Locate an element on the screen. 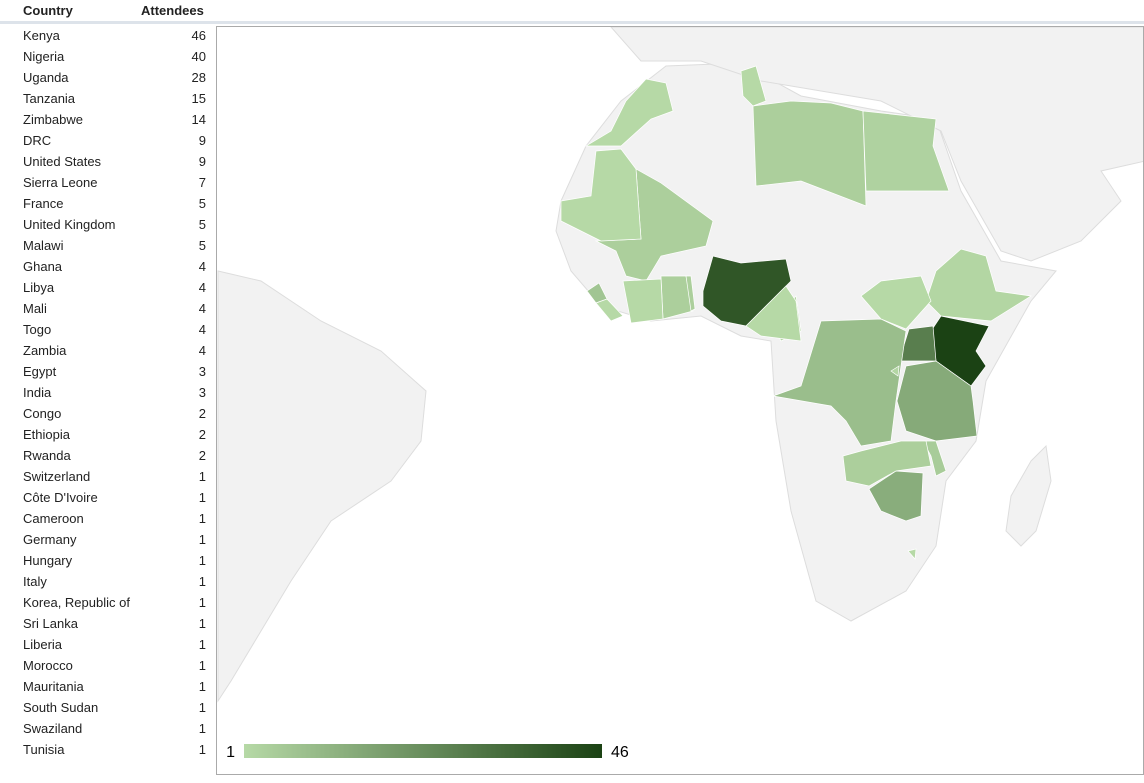  country-name: Egypt is located at coordinates (40, 371).